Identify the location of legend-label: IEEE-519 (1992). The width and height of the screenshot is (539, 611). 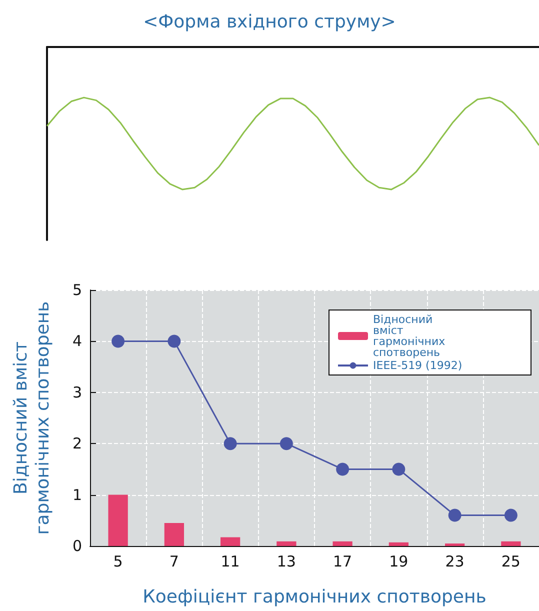
(417, 365).